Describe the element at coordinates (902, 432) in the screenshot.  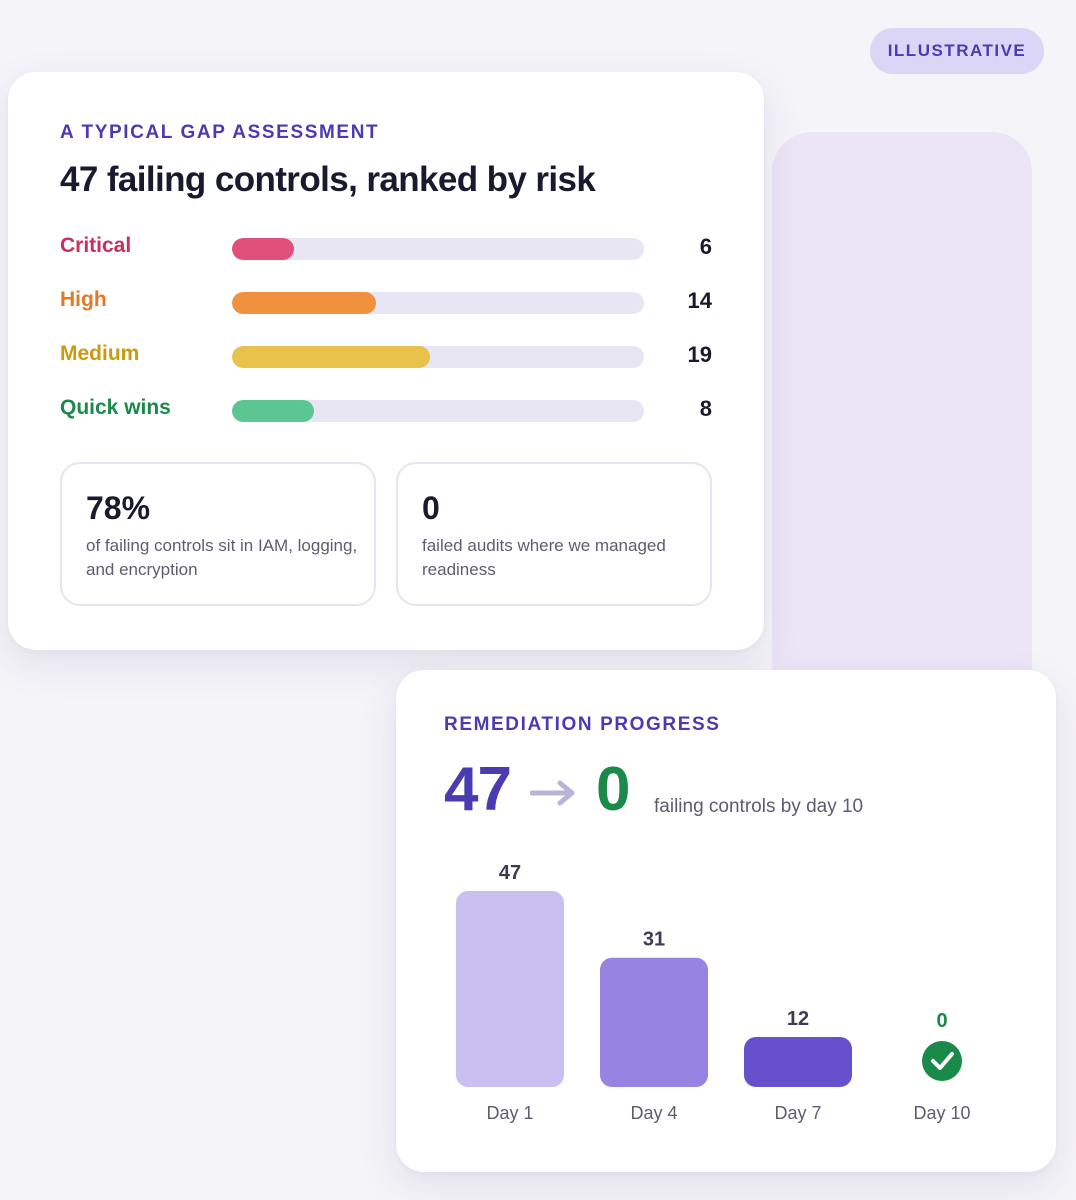
I see `background-panel` at that location.